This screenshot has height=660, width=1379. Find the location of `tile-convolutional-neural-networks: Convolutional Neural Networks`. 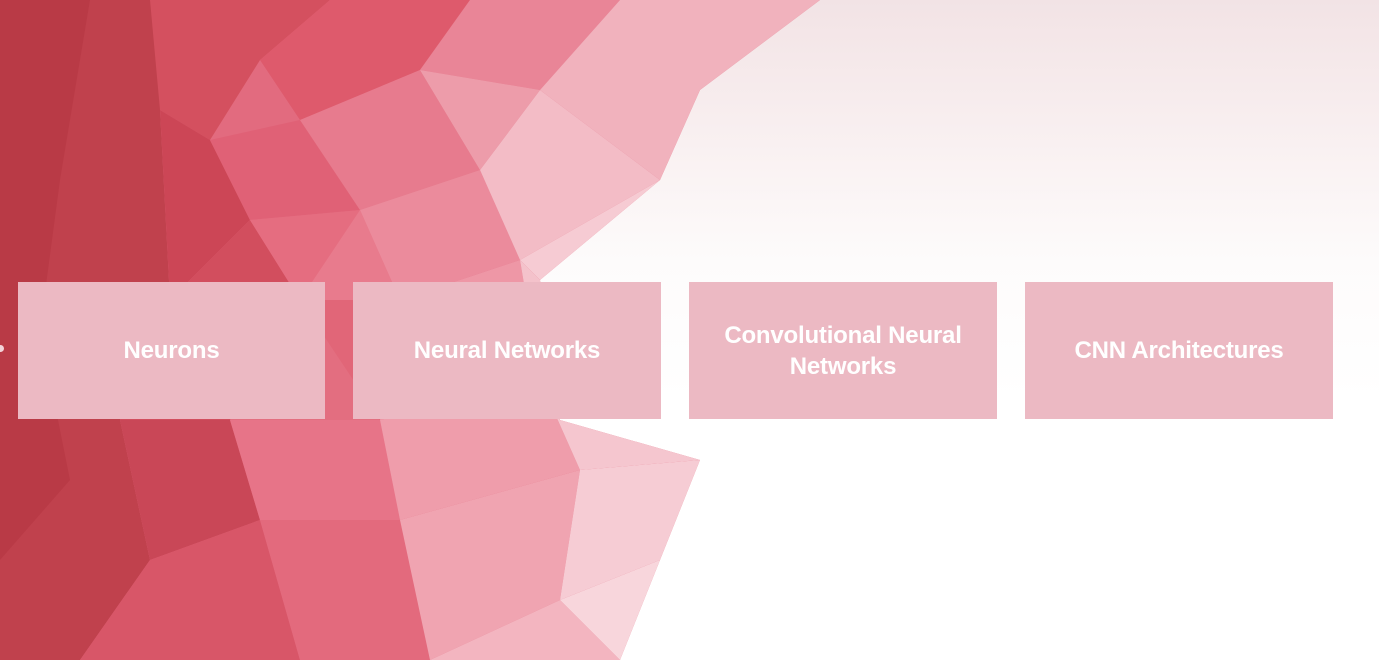

tile-convolutional-neural-networks: Convolutional Neural Networks is located at coordinates (843, 350).